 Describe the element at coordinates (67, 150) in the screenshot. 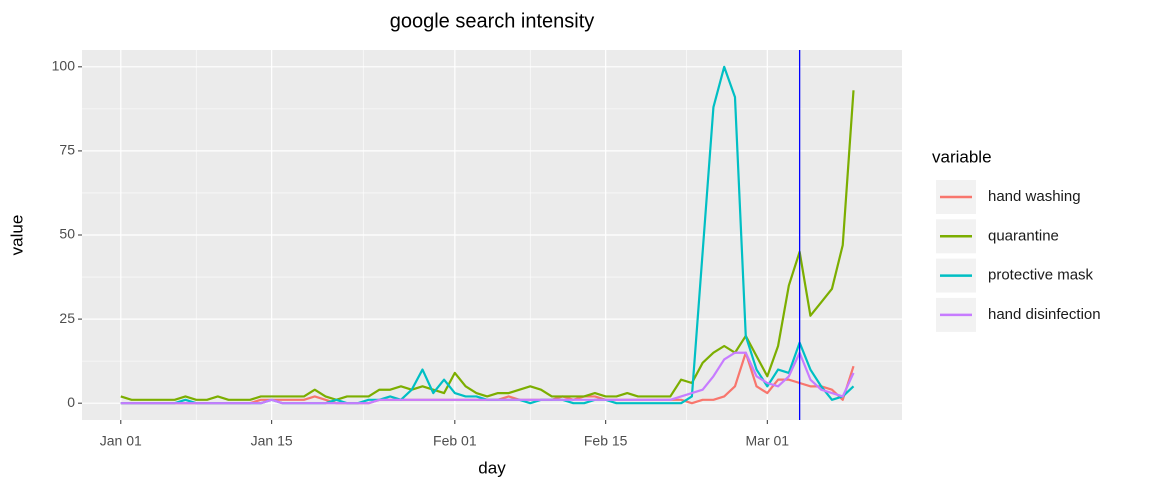

I see `y-tick-label: 75` at that location.